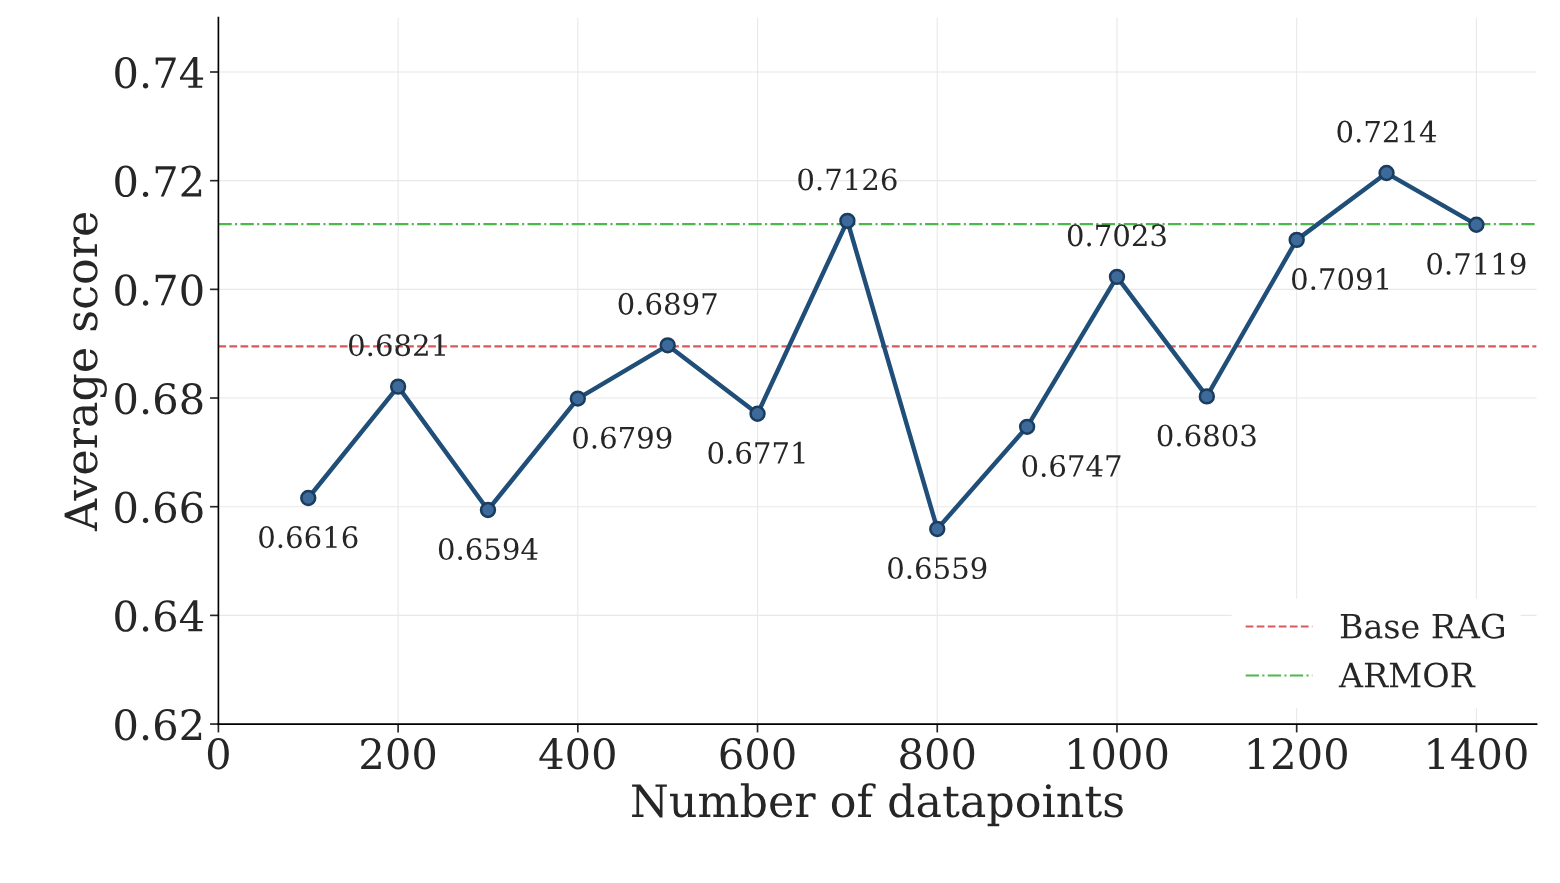  I want to click on data-label: 0.6616, so click(308, 537).